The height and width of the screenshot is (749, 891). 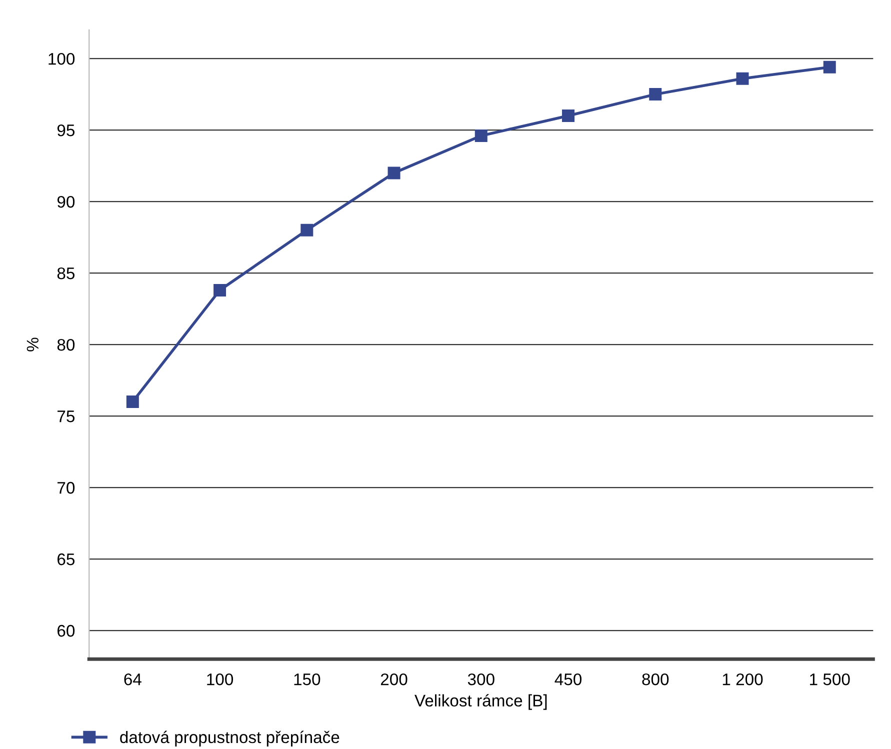 I want to click on x-tick-label: 64, so click(x=133, y=679).